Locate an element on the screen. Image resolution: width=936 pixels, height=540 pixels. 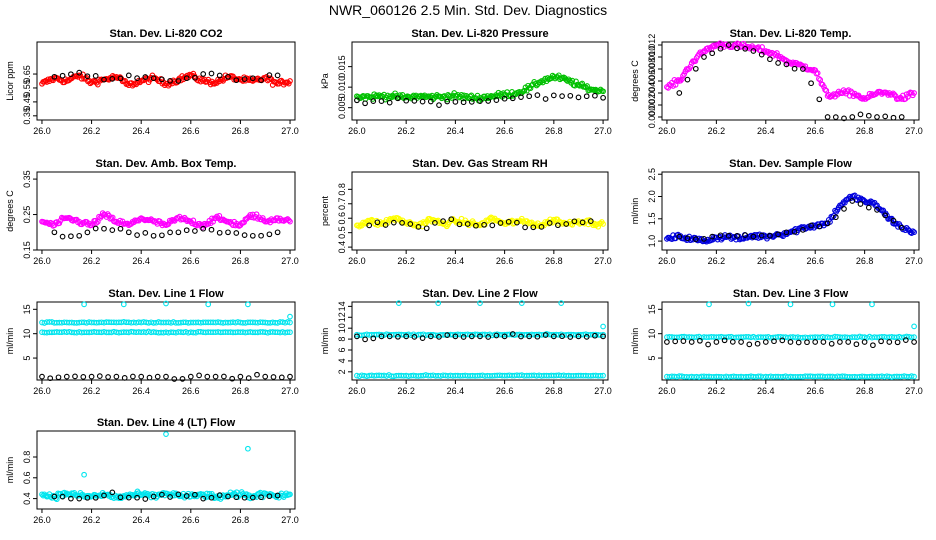
y-tick-label: 1.0 is located at coordinates (652, 241).